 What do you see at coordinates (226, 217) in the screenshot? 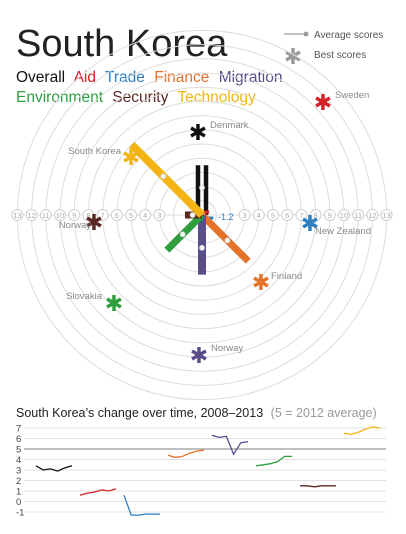
I see `center-value: -1.2` at bounding box center [226, 217].